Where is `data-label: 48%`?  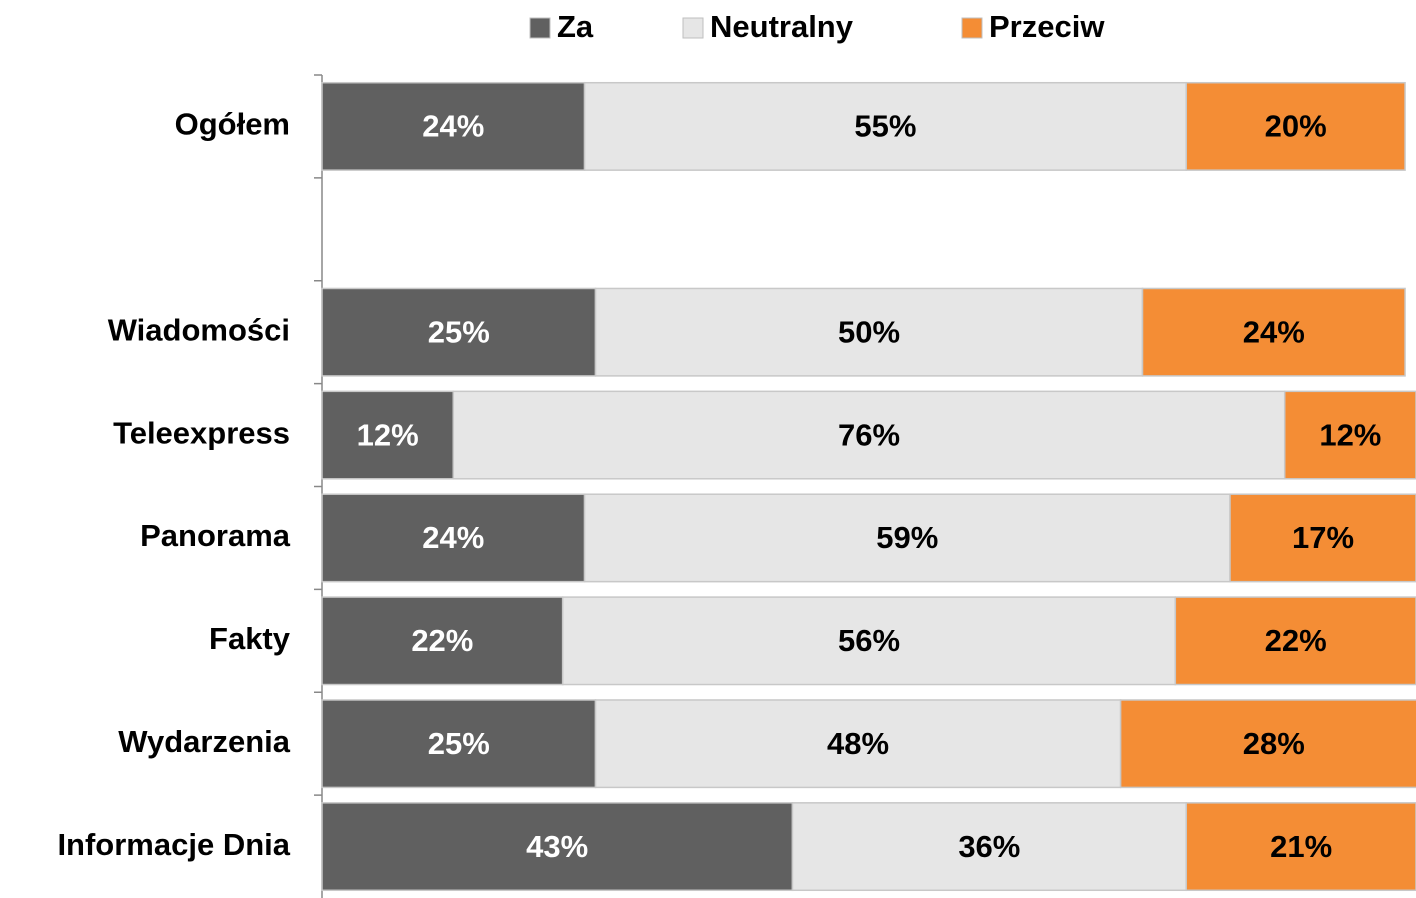 data-label: 48% is located at coordinates (858, 743).